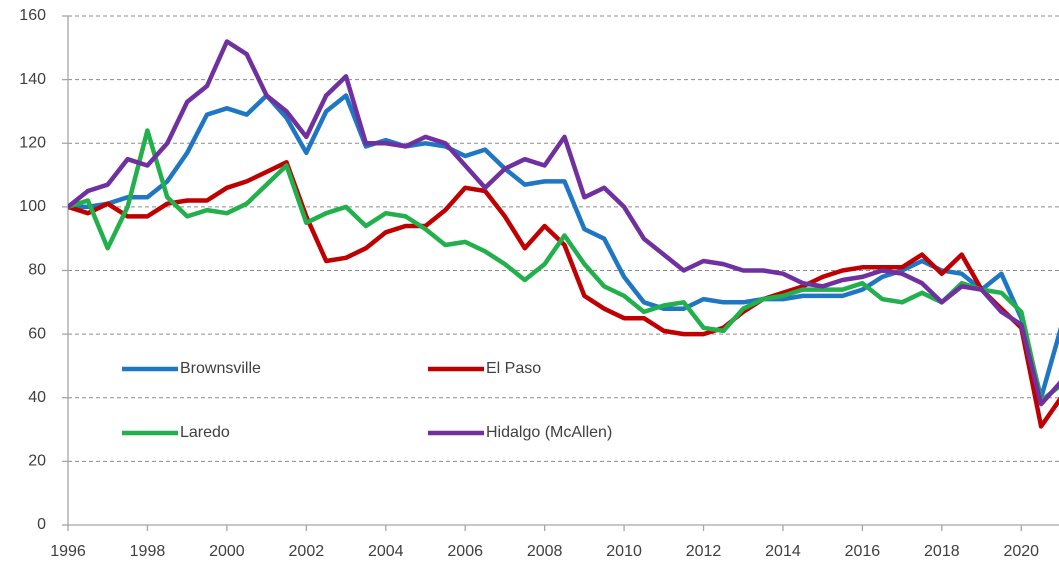 The width and height of the screenshot is (1059, 571). I want to click on x-tick-label: 2008, so click(545, 551).